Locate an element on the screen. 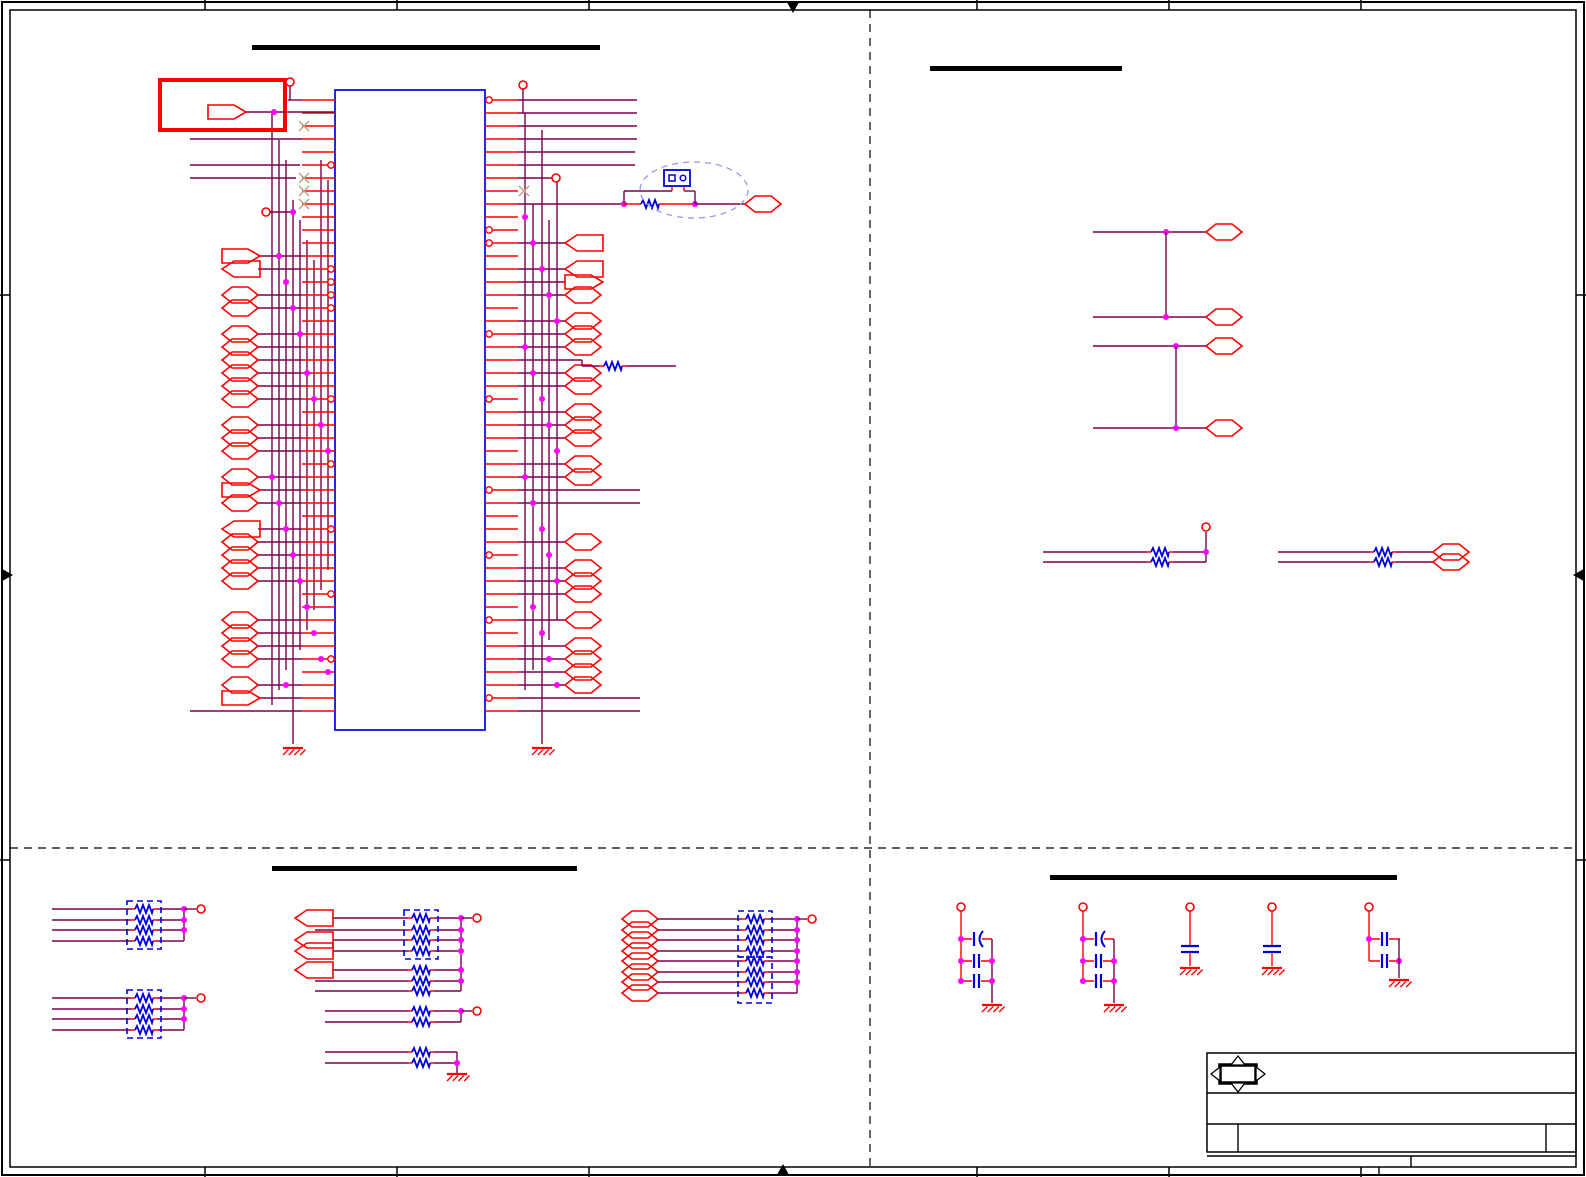  polarized-capacitor is located at coordinates (1103, 939).